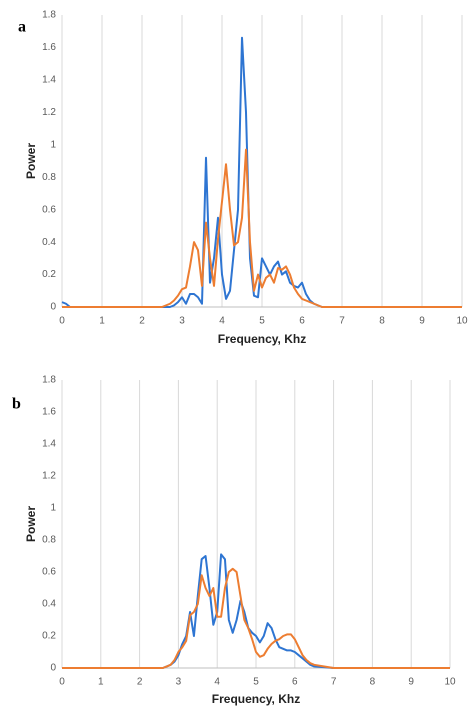  What do you see at coordinates (22, 27) in the screenshot?
I see `panel-label: a` at bounding box center [22, 27].